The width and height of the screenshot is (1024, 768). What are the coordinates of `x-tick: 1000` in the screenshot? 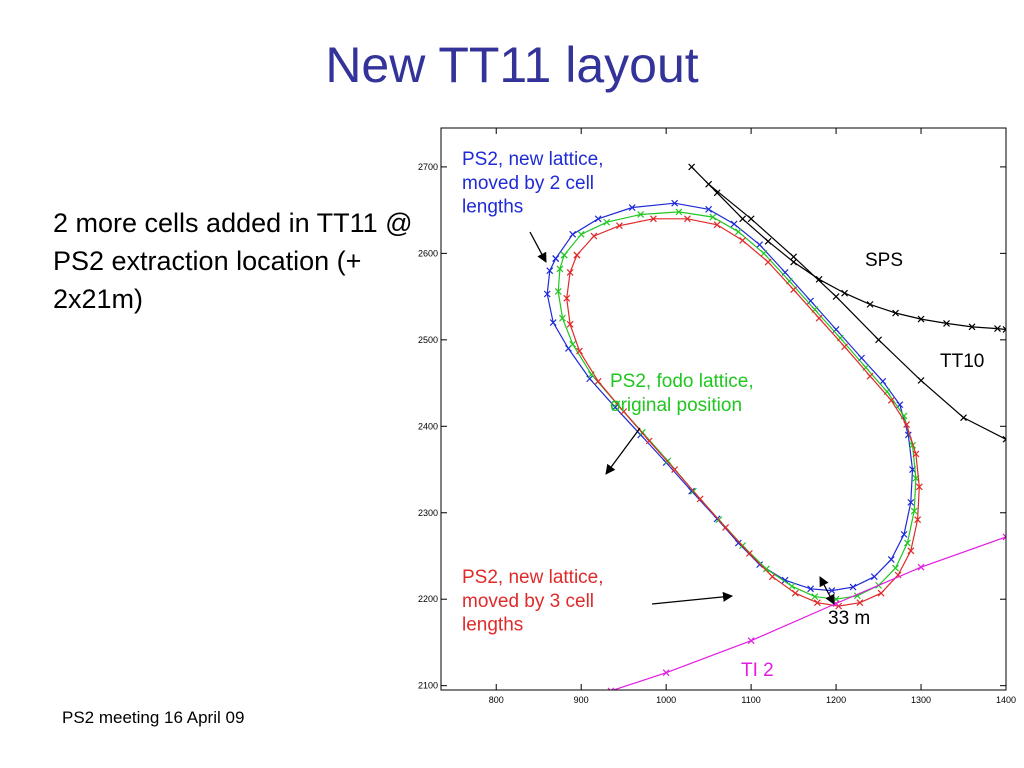 It's located at (666, 416).